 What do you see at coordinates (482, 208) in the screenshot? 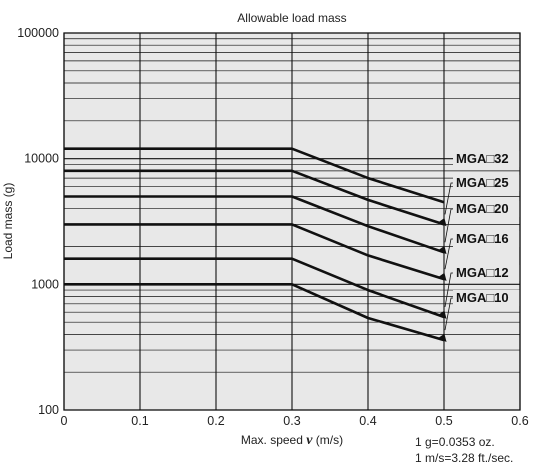
I see `series-label-3: MGA□20` at bounding box center [482, 208].